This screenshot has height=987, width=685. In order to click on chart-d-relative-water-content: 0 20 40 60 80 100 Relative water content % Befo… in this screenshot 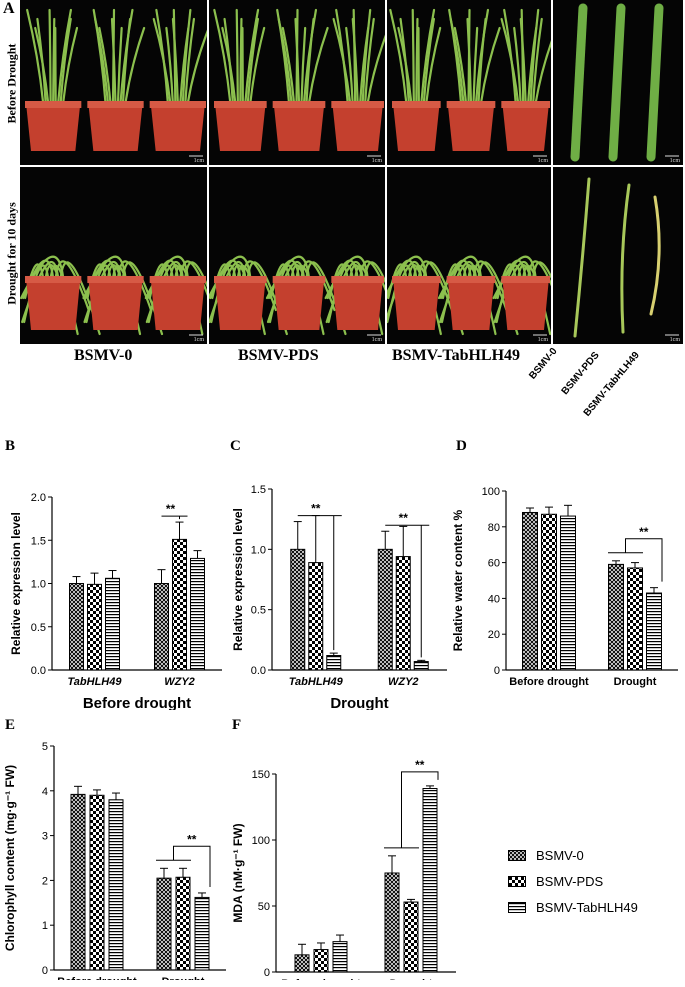, I will do `click(564, 587)`.